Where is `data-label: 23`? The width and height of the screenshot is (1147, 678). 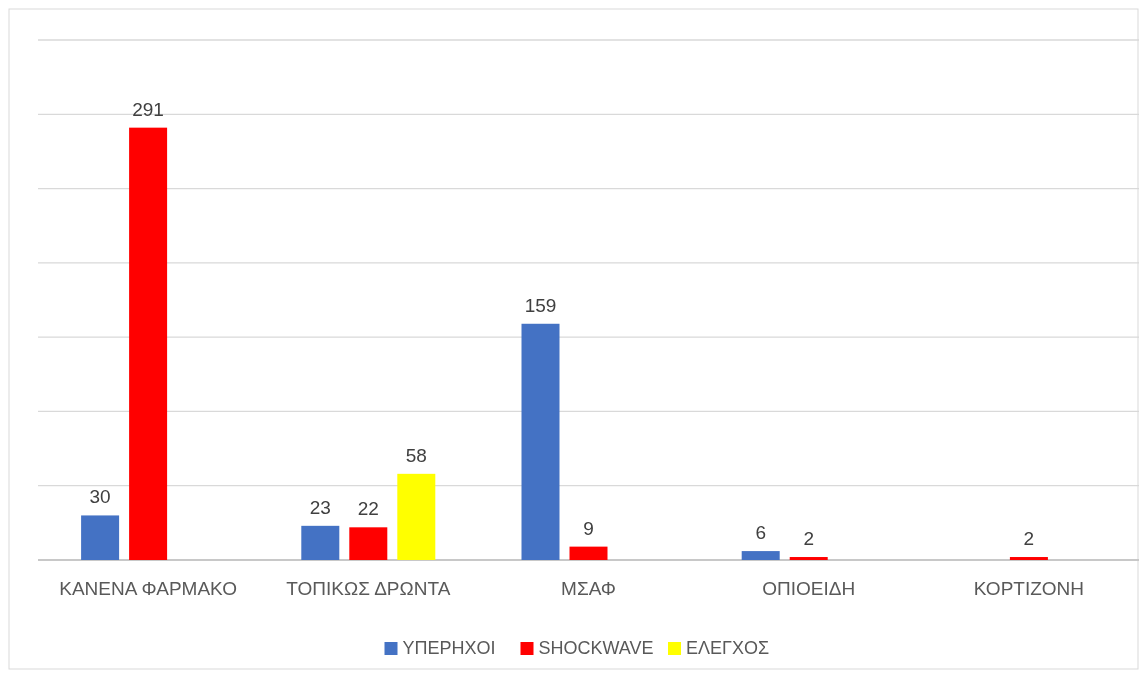 data-label: 23 is located at coordinates (320, 507).